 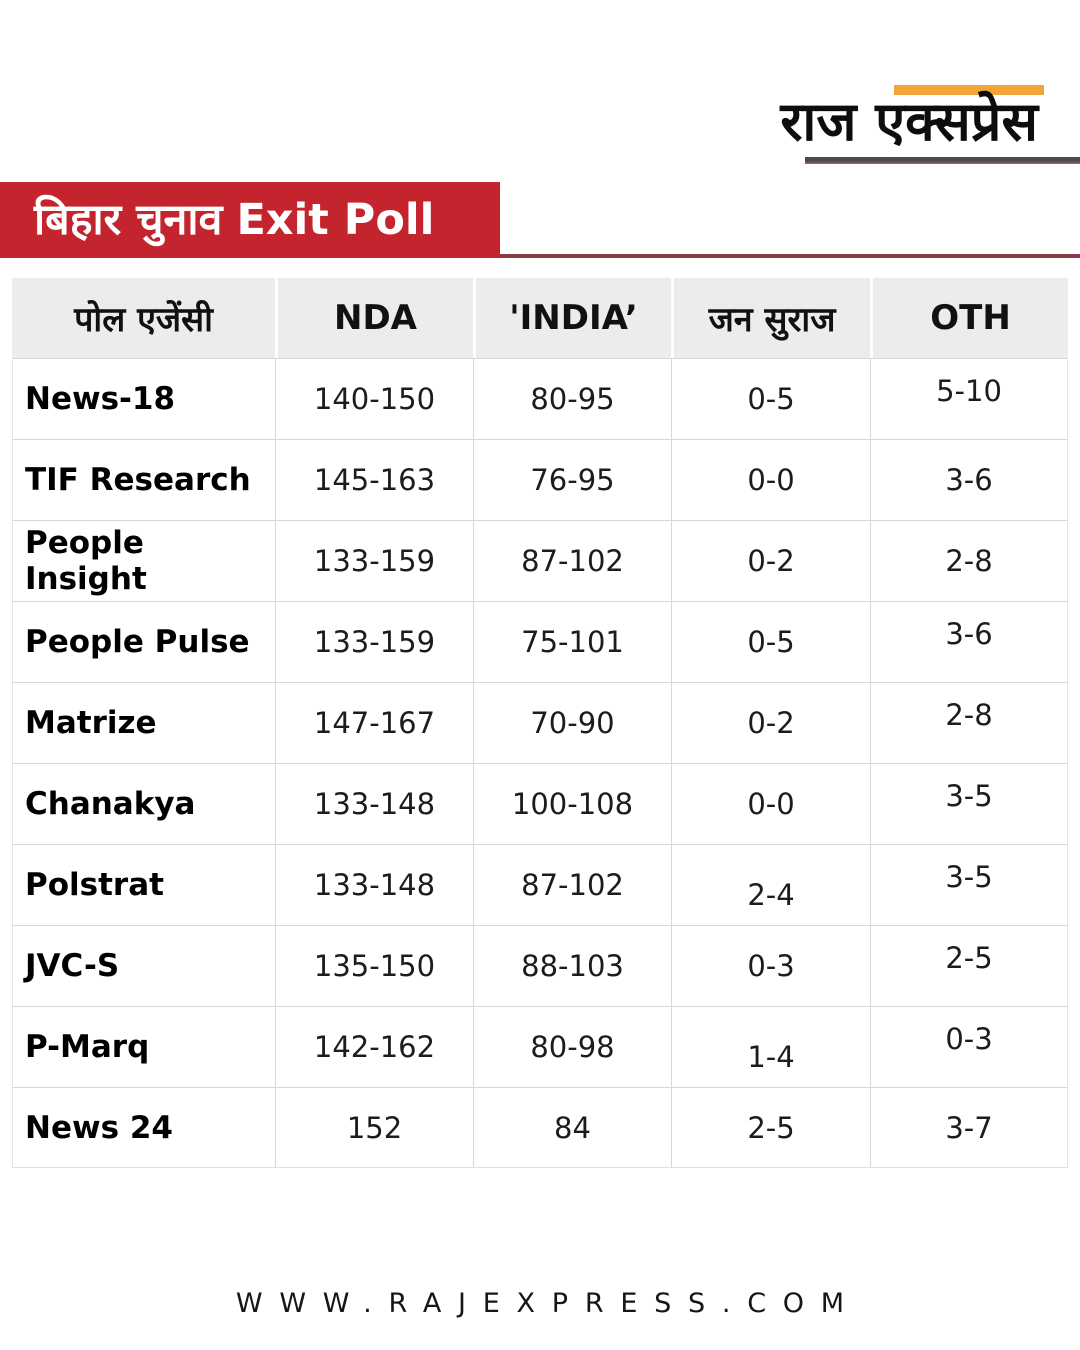 I want to click on agency-cell: People Pulse, so click(x=143, y=641).